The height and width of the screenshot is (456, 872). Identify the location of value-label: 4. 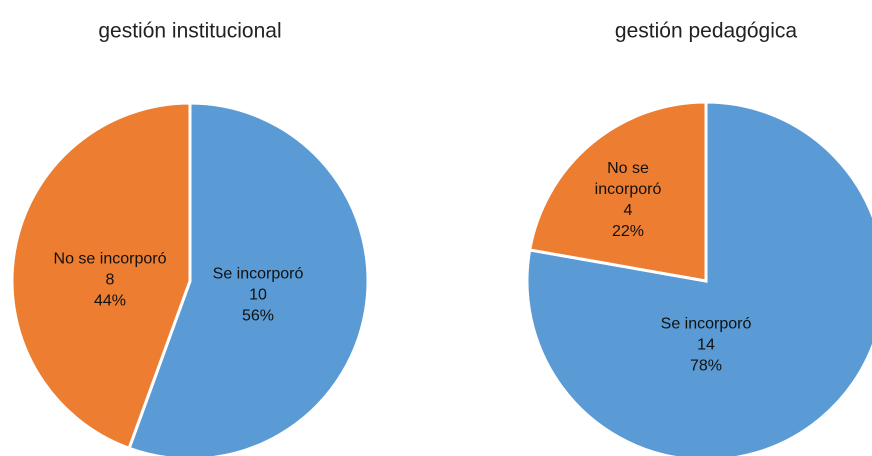
(628, 210).